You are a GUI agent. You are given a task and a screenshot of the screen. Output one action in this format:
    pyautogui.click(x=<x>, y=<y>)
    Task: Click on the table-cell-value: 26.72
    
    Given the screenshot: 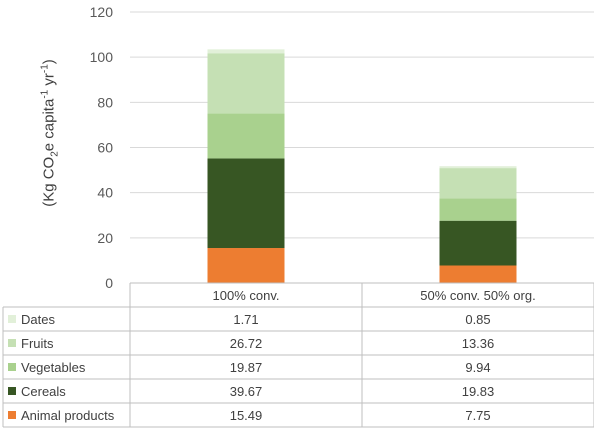 What is the action you would take?
    pyautogui.click(x=246, y=343)
    